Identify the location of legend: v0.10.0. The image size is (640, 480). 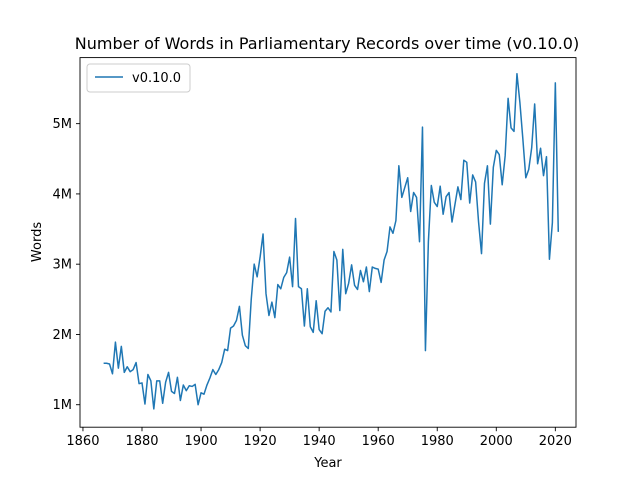
(138, 78).